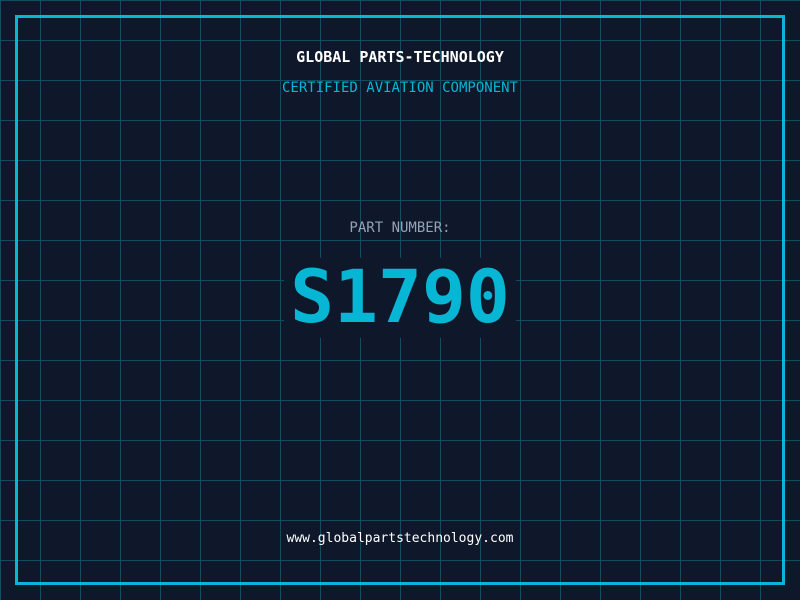 Image resolution: width=800 pixels, height=600 pixels. Describe the element at coordinates (400, 228) in the screenshot. I see `part-number-label: PART NUMBER:` at that location.